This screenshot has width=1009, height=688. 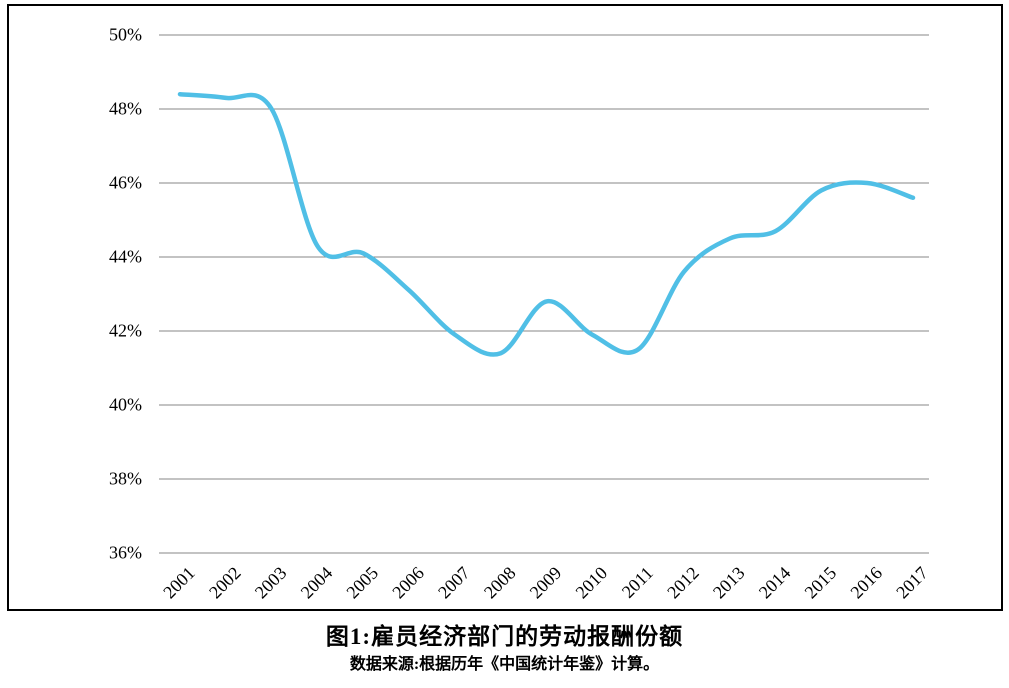 I want to click on x-tick-label: 2001, so click(x=179, y=583).